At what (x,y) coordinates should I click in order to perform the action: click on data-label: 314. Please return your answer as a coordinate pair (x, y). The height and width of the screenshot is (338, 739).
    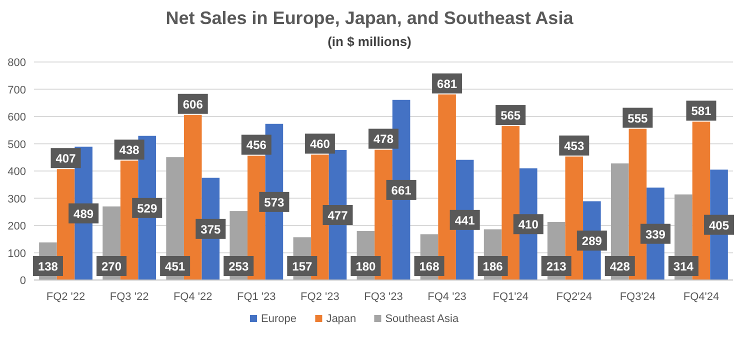
    Looking at the image, I should click on (683, 267).